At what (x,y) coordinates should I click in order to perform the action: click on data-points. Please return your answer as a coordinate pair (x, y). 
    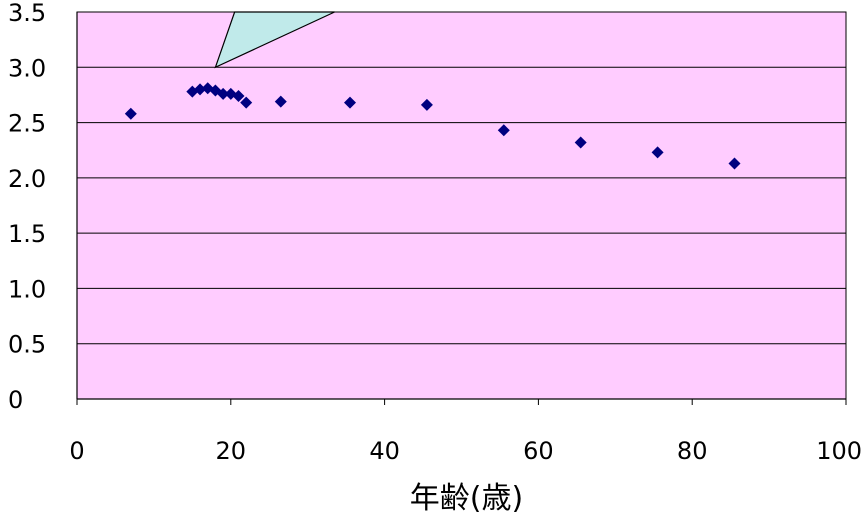
    Looking at the image, I should click on (432, 126).